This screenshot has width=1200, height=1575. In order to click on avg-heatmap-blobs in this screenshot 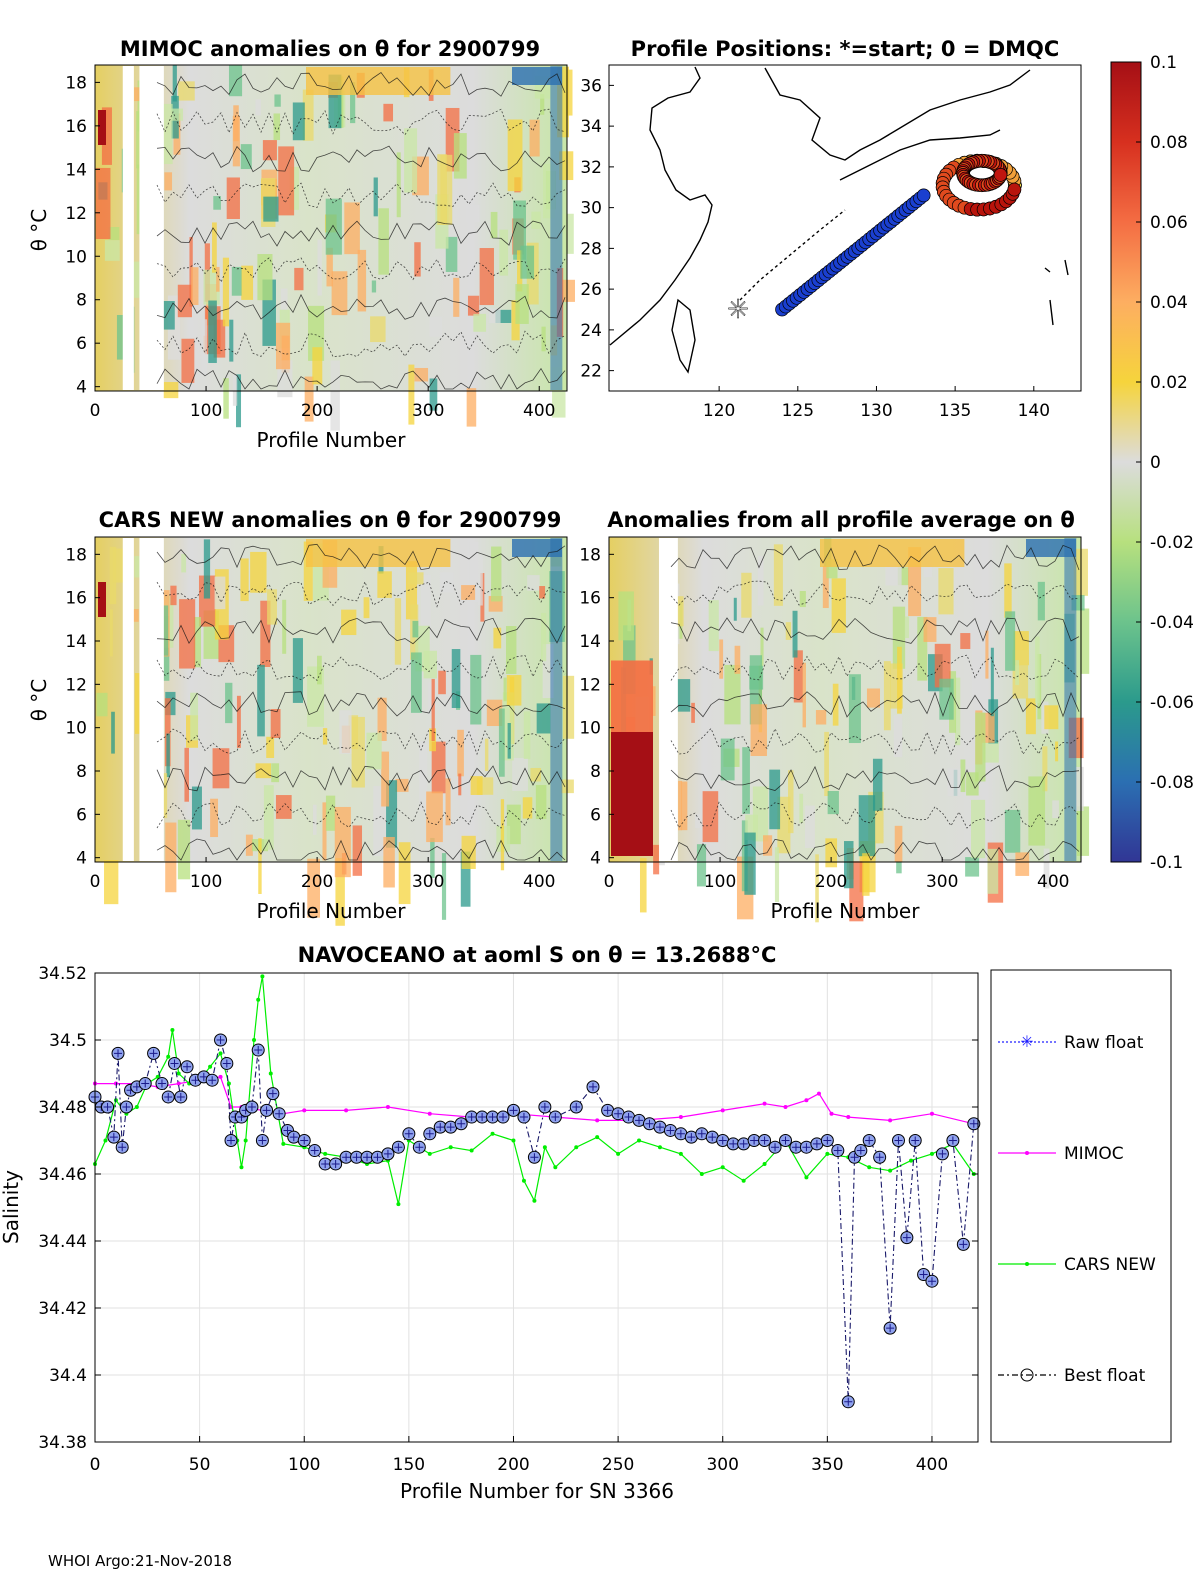, I will do `click(850, 730)`.